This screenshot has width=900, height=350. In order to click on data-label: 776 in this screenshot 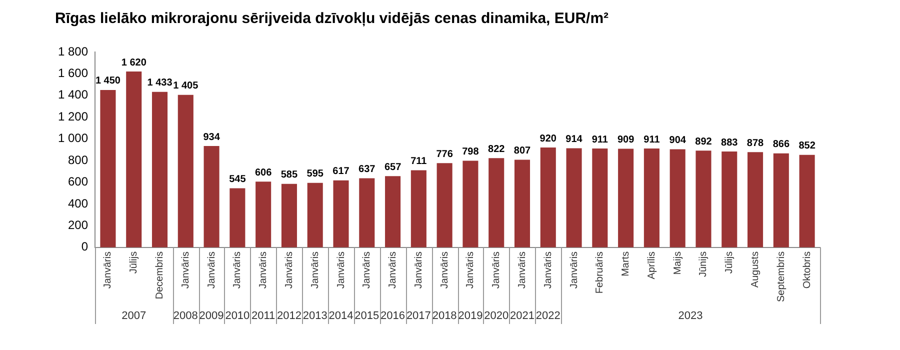, I will do `click(445, 154)`.